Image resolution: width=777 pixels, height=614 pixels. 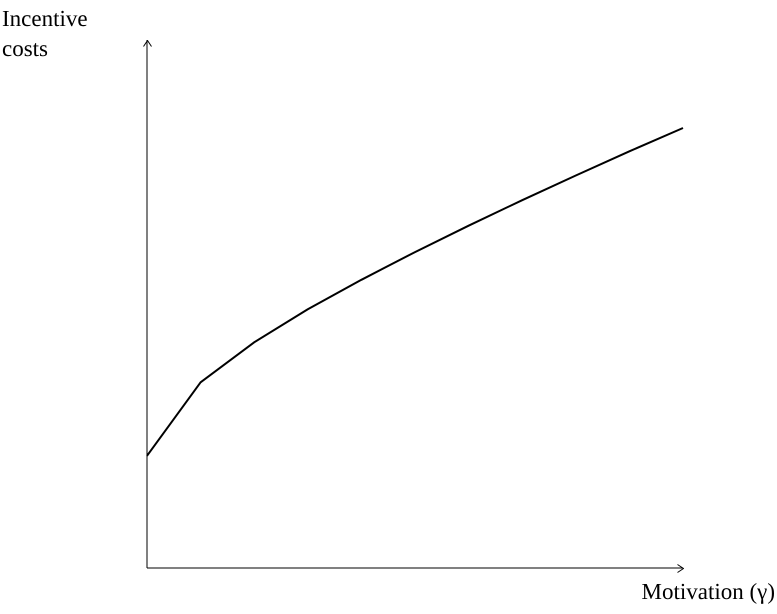 I want to click on x-axis-title: Motivation (γ), so click(x=708, y=592).